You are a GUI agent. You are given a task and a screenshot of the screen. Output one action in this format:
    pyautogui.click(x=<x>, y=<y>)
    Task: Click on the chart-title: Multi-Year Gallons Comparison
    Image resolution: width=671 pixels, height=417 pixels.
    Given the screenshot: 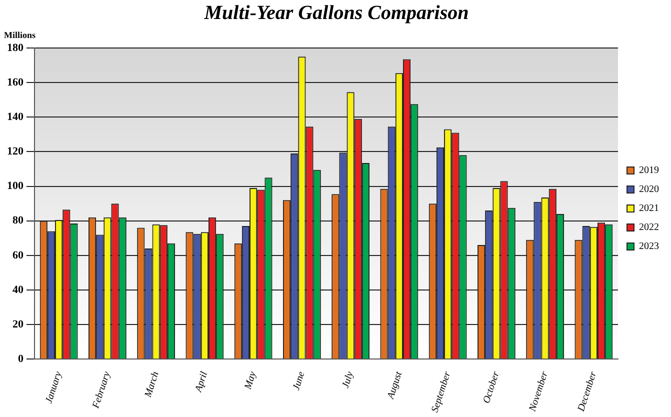 What is the action you would take?
    pyautogui.click(x=336, y=13)
    